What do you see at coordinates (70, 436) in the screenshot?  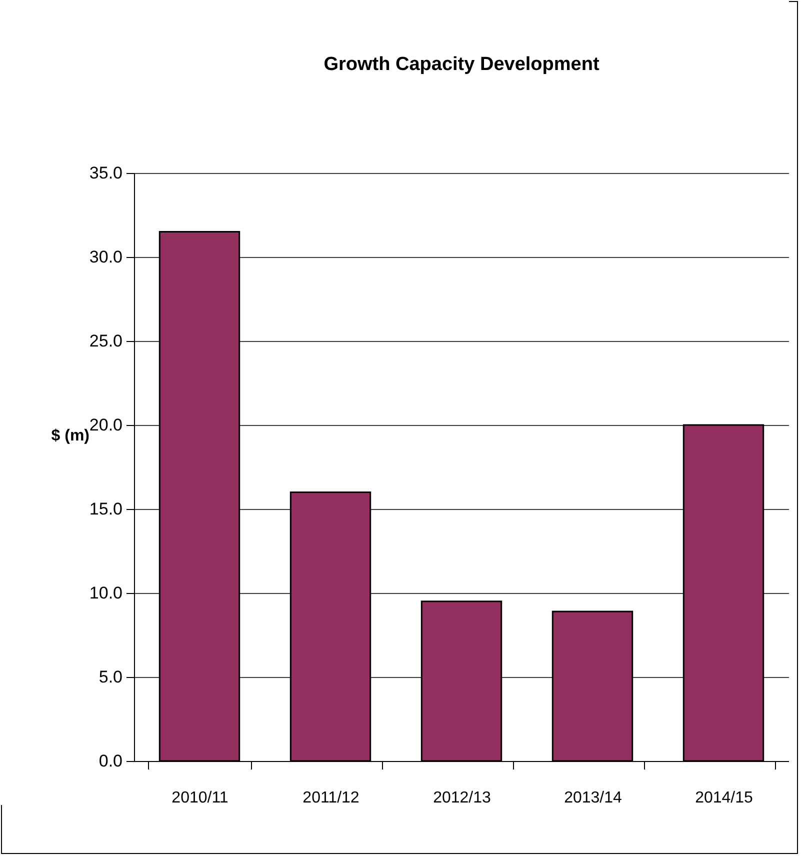 I see `y-axis-title: $ (m)` at bounding box center [70, 436].